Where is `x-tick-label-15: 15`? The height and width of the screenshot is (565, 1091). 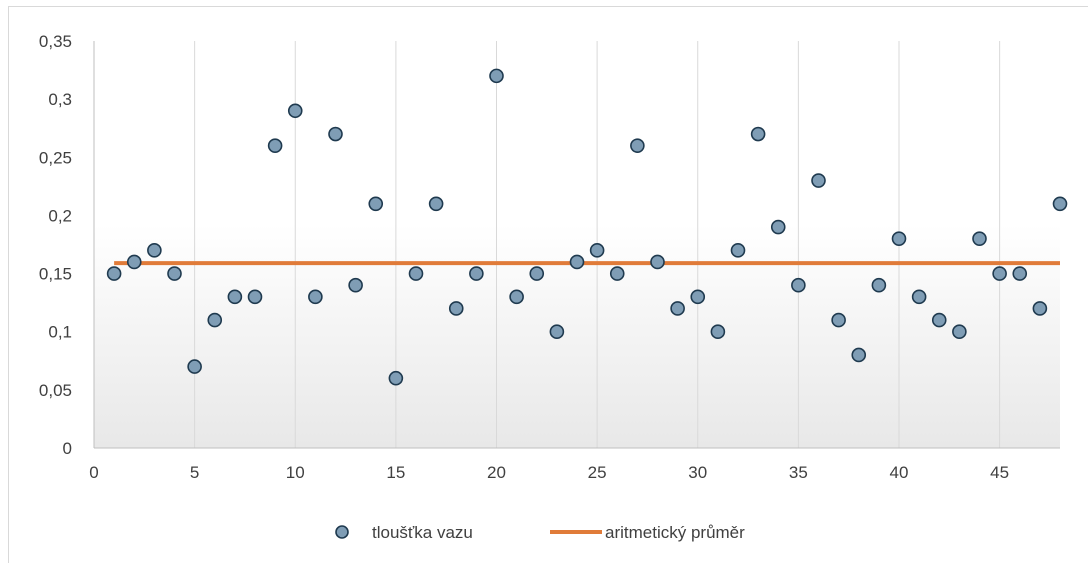
x-tick-label-15: 15 is located at coordinates (395, 472).